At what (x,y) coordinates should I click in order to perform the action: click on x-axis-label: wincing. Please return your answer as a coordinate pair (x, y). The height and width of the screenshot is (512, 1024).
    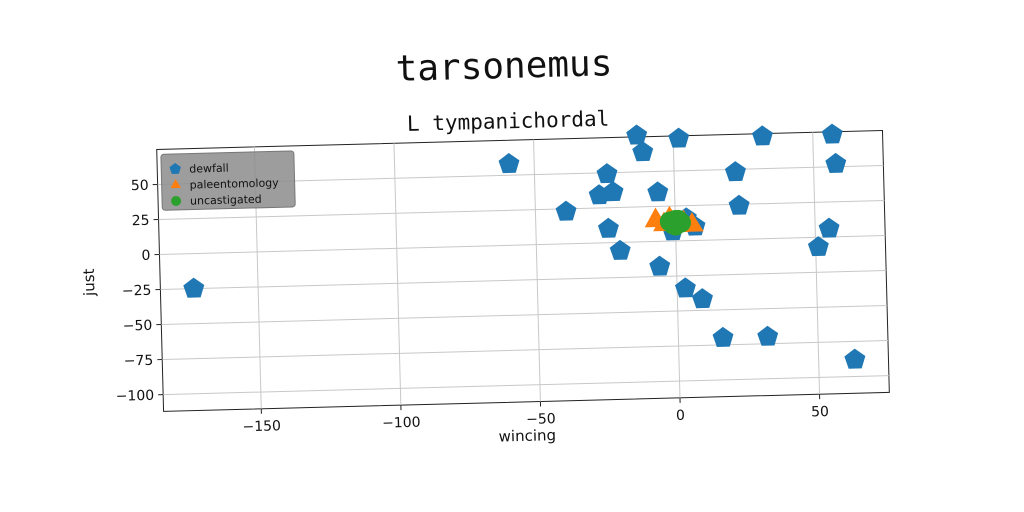
    Looking at the image, I should click on (527, 435).